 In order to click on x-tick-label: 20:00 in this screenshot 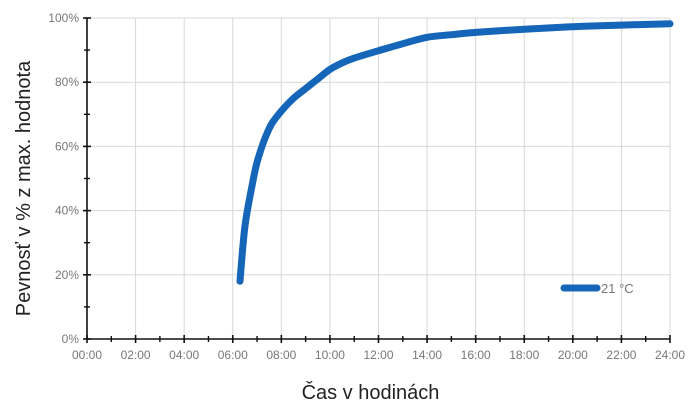, I will do `click(573, 355)`.